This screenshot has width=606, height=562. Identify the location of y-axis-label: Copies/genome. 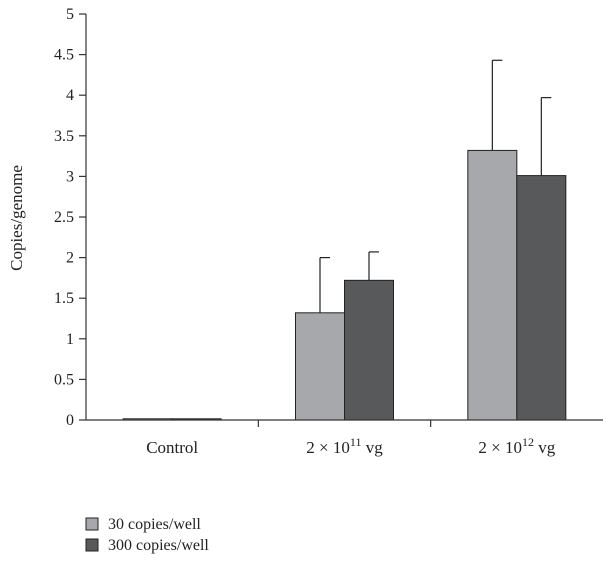
(16, 218).